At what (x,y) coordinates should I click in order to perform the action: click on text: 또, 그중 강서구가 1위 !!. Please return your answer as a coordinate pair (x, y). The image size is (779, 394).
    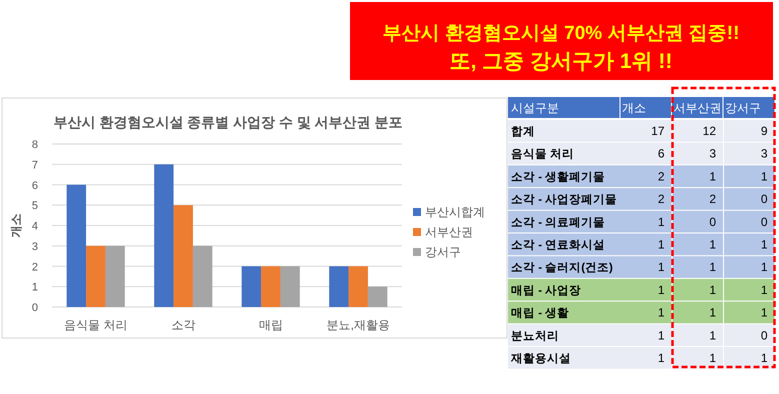
    Looking at the image, I should click on (561, 61).